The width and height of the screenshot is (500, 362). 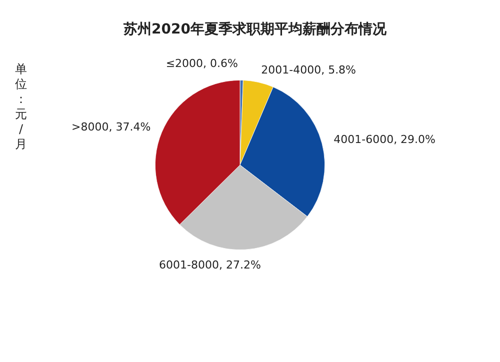 What do you see at coordinates (21, 107) in the screenshot?
I see `text: 单位：元/月` at bounding box center [21, 107].